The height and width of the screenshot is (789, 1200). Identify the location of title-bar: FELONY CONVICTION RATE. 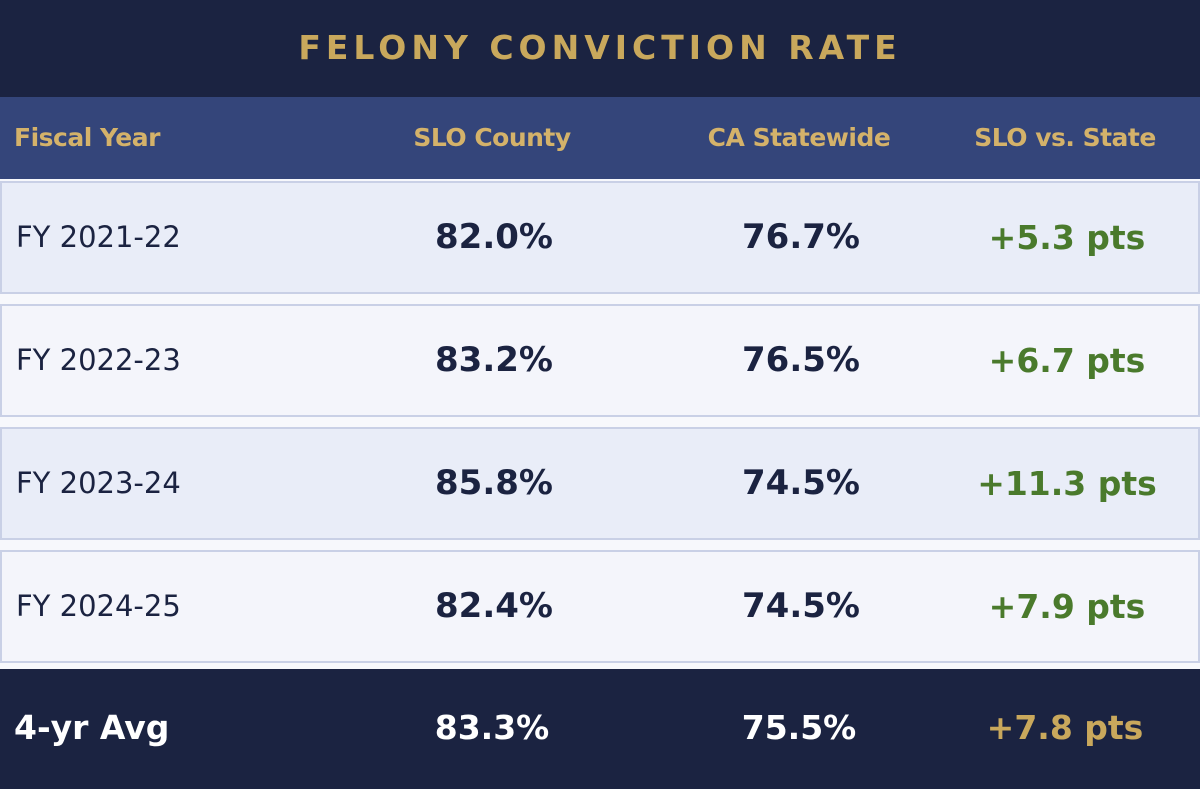
(600, 48).